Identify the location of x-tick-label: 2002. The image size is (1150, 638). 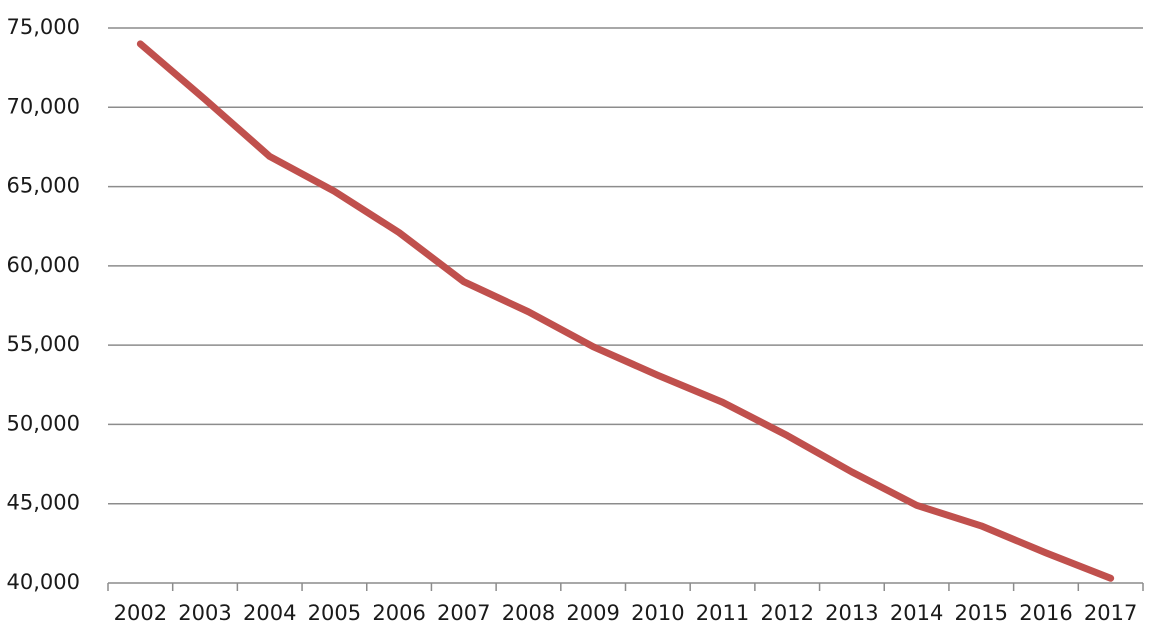
(140, 613).